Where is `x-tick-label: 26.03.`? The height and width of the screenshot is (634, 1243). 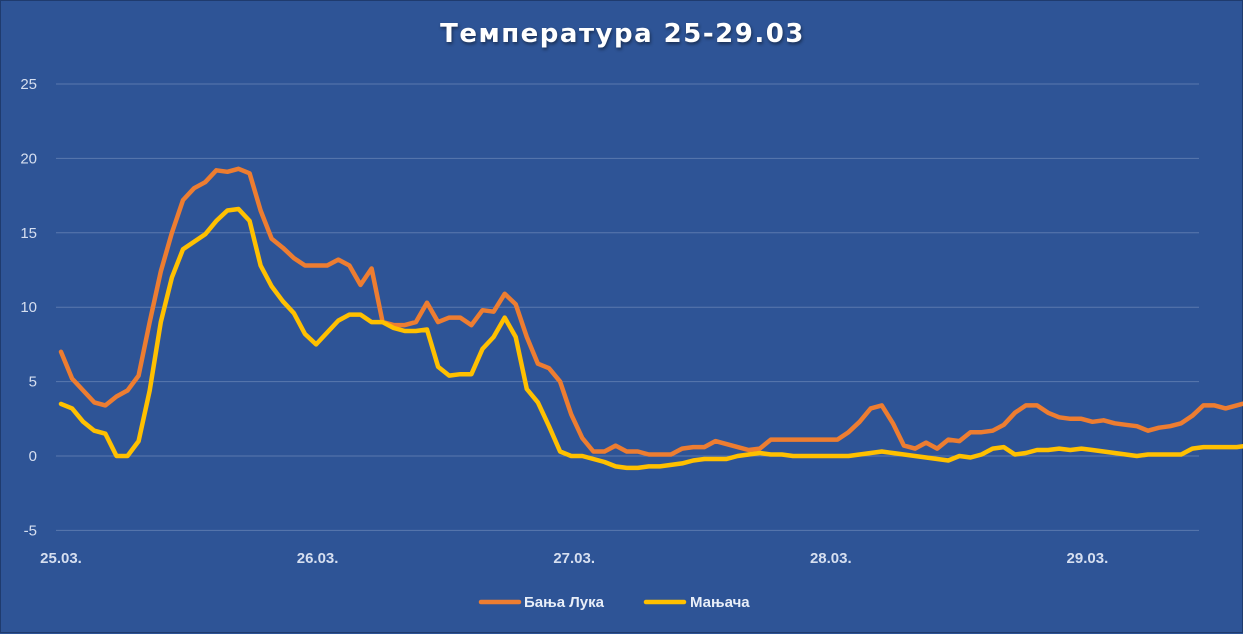
x-tick-label: 26.03. is located at coordinates (318, 558).